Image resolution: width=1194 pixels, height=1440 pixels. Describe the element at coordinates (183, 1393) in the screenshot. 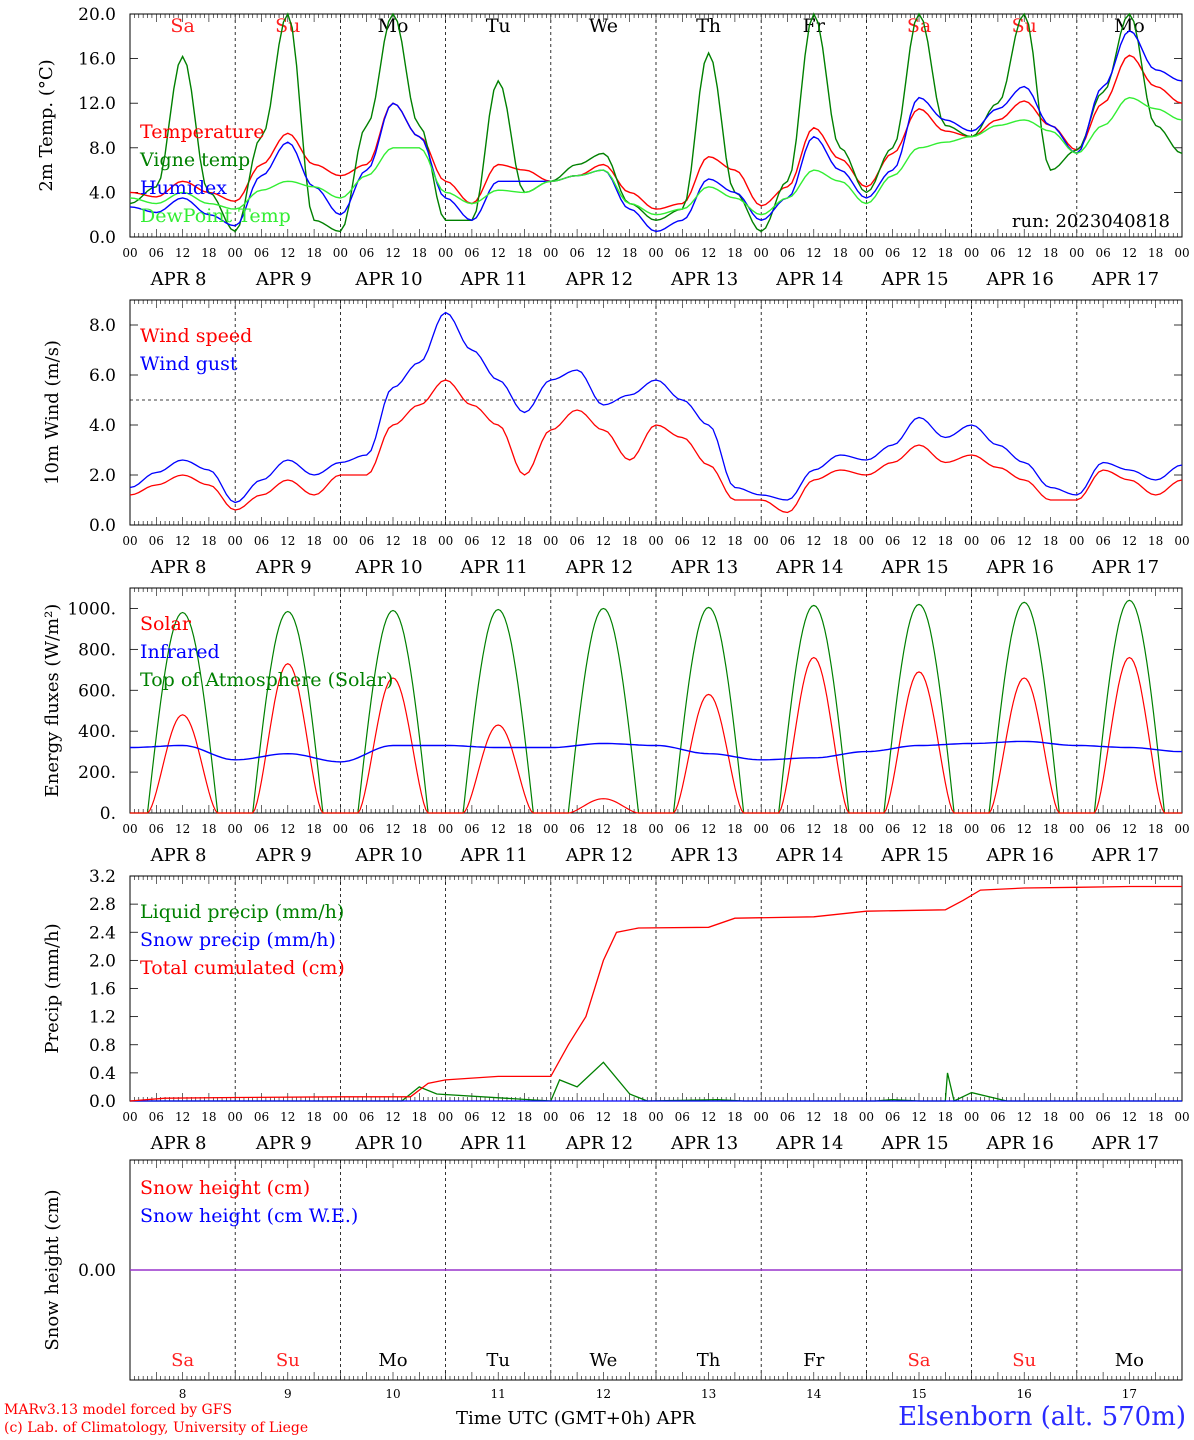

I see `day-number: 8` at that location.